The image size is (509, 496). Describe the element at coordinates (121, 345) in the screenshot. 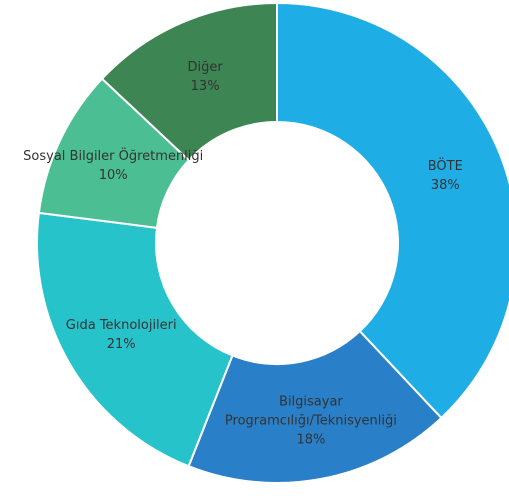

I see `value-label: 21%` at that location.